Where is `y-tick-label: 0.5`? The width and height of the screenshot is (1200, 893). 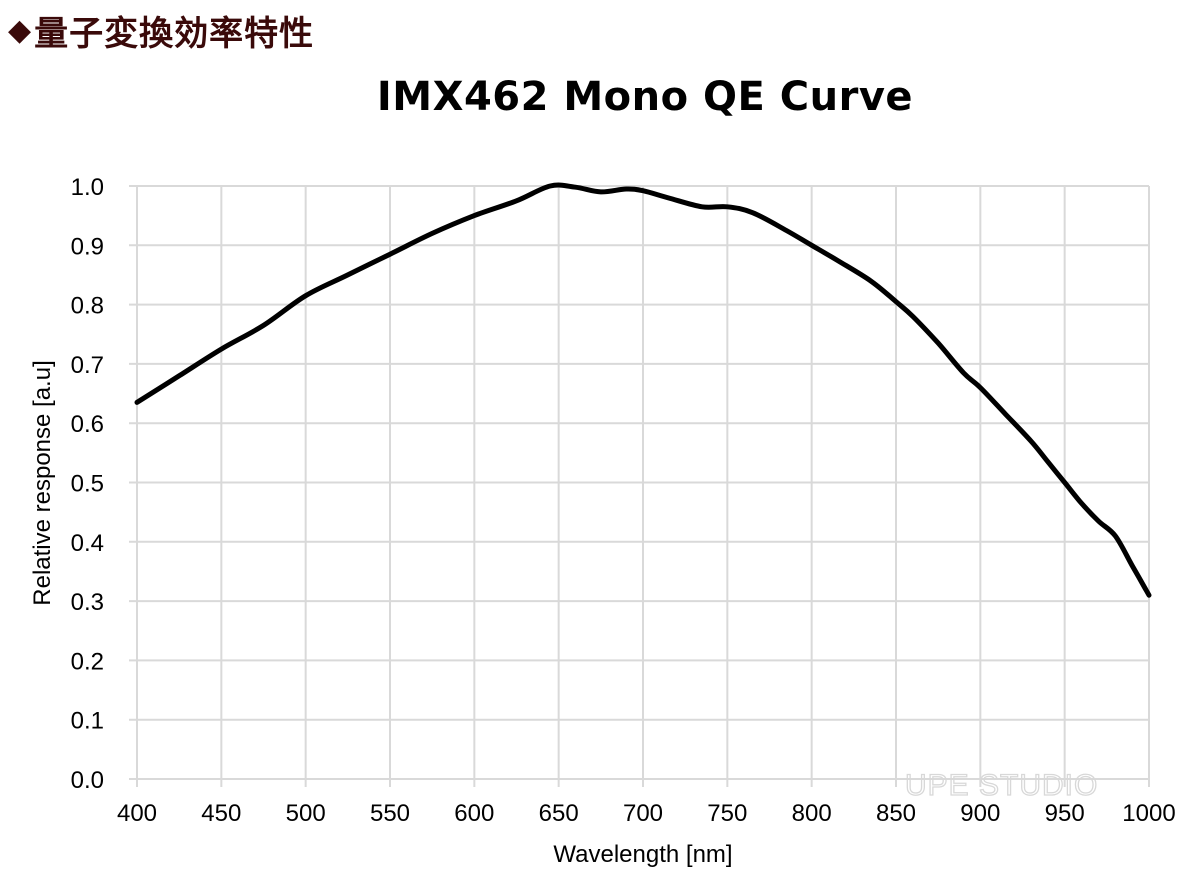 y-tick-label: 0.5 is located at coordinates (87, 484).